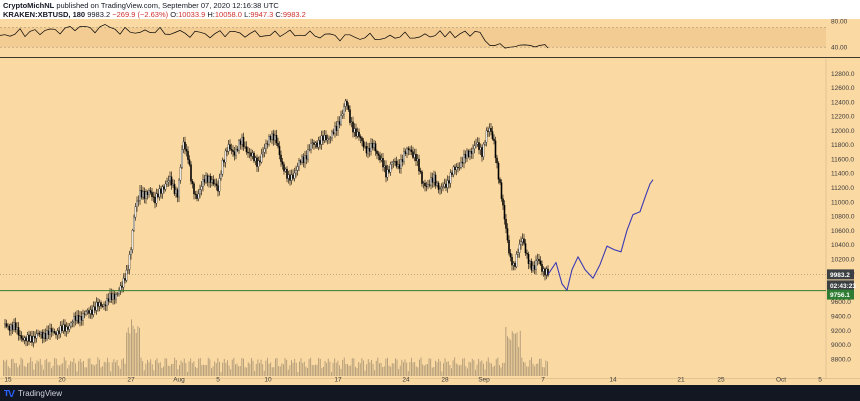  What do you see at coordinates (29, 5) in the screenshot?
I see `author-name: CryptoMichNL` at bounding box center [29, 5].